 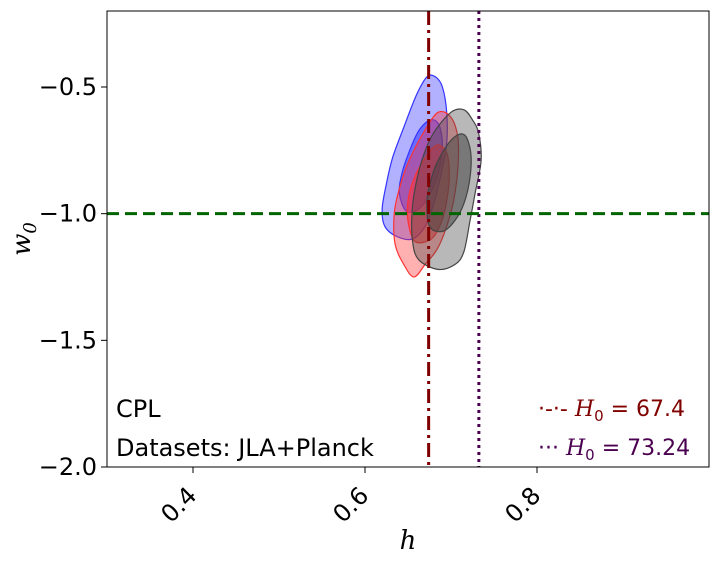 I want to click on legend-entry-h0-73-24: ··· H0 = 73.24, so click(x=614, y=450).